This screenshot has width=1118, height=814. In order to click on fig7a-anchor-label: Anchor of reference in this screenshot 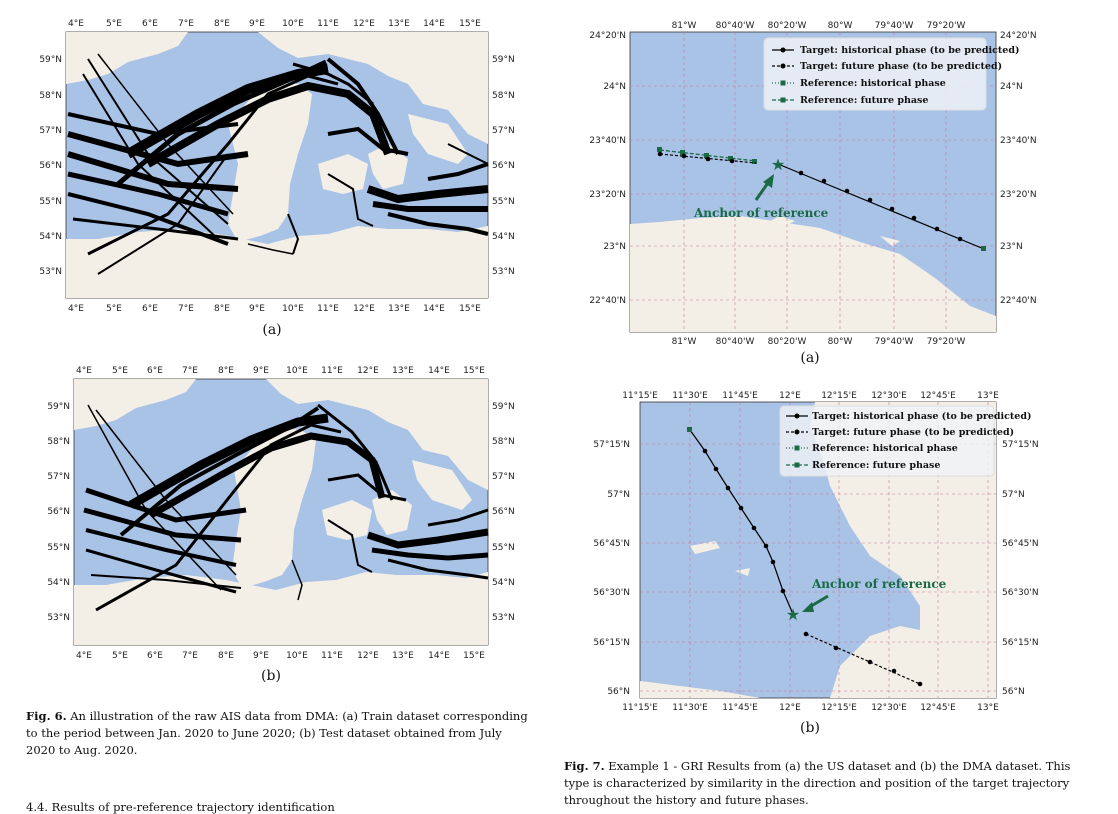, I will do `click(761, 213)`.